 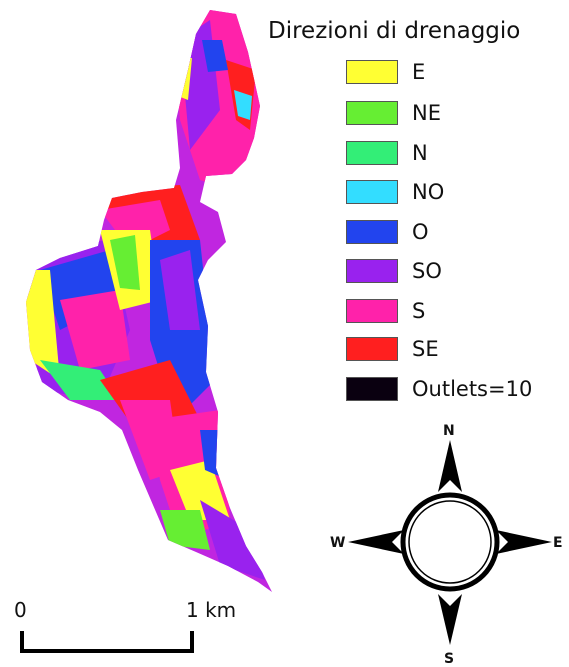 I want to click on scale-label-start: 0, so click(x=20, y=610).